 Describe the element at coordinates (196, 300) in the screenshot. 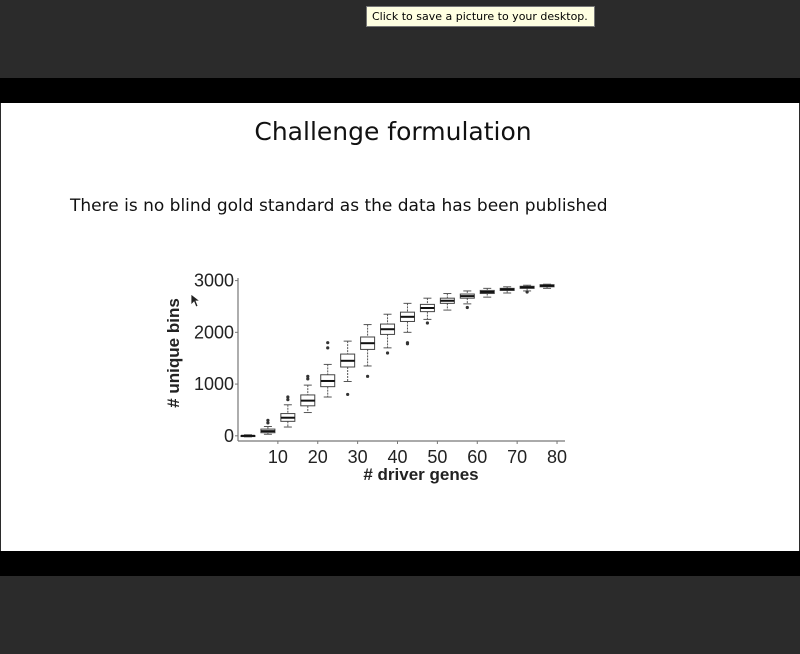

I see `mouse-cursor-icon` at that location.